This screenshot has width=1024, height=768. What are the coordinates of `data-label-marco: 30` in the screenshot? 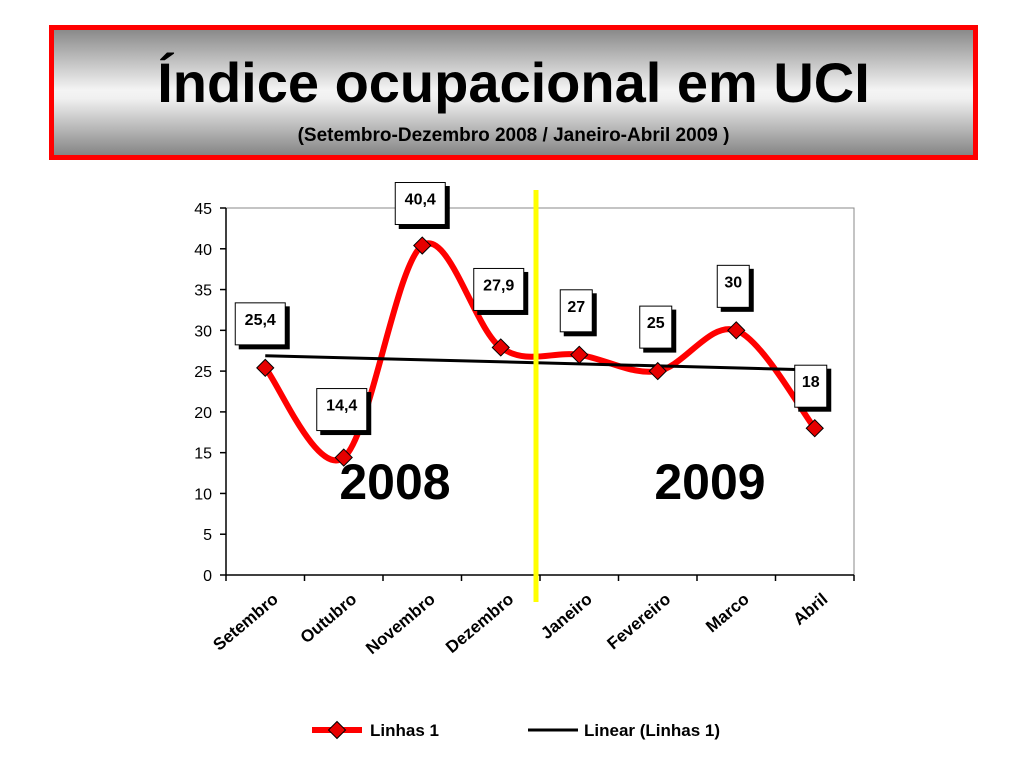 It's located at (733, 286).